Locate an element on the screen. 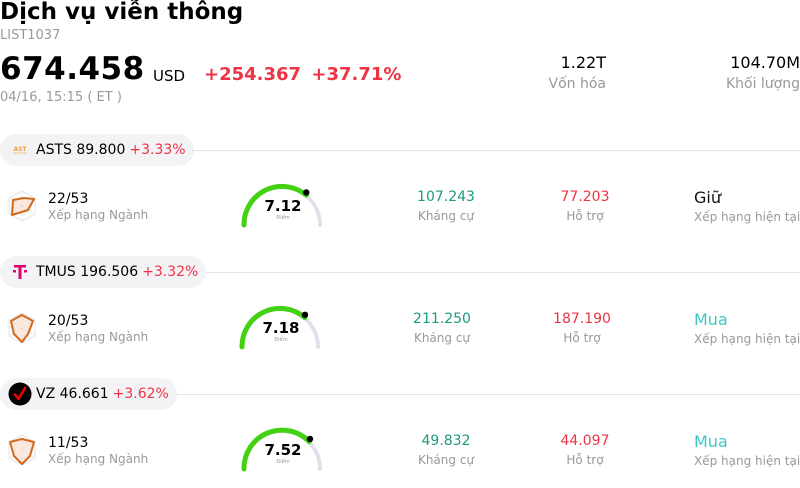  support-value: 187.190 is located at coordinates (582, 319).